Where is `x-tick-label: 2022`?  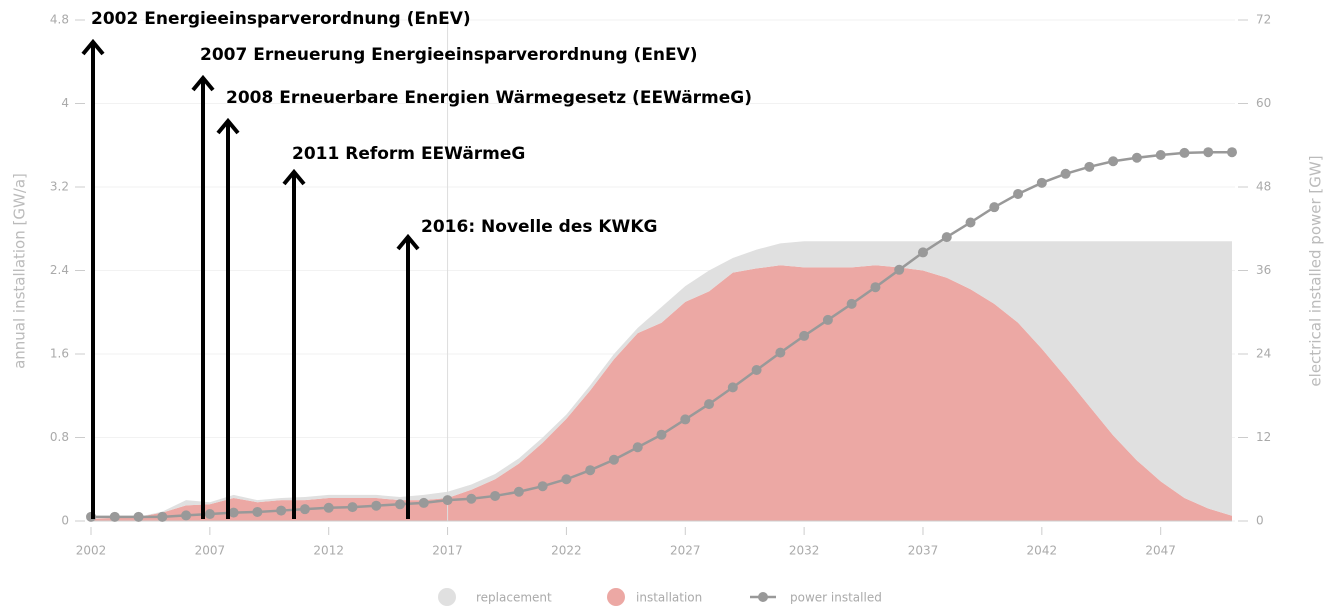 x-tick-label: 2022 is located at coordinates (566, 551).